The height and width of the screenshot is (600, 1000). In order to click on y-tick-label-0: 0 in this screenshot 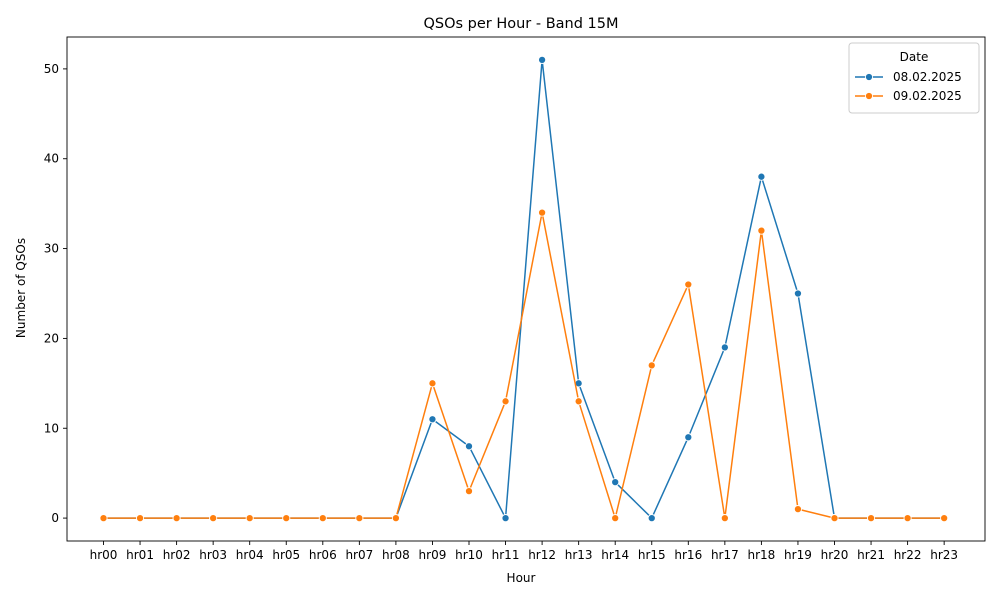, I will do `click(55, 518)`.